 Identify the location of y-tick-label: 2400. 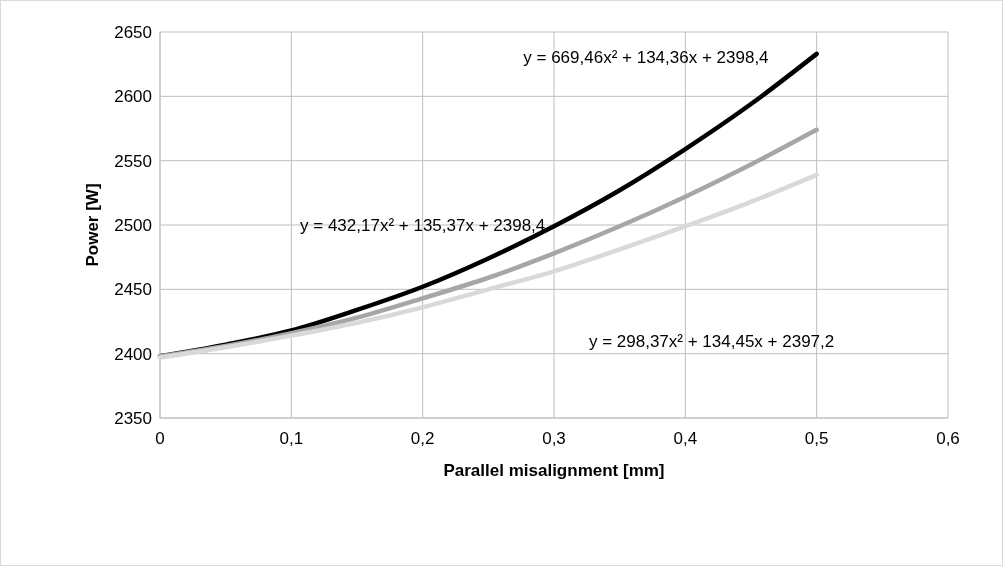
(133, 354).